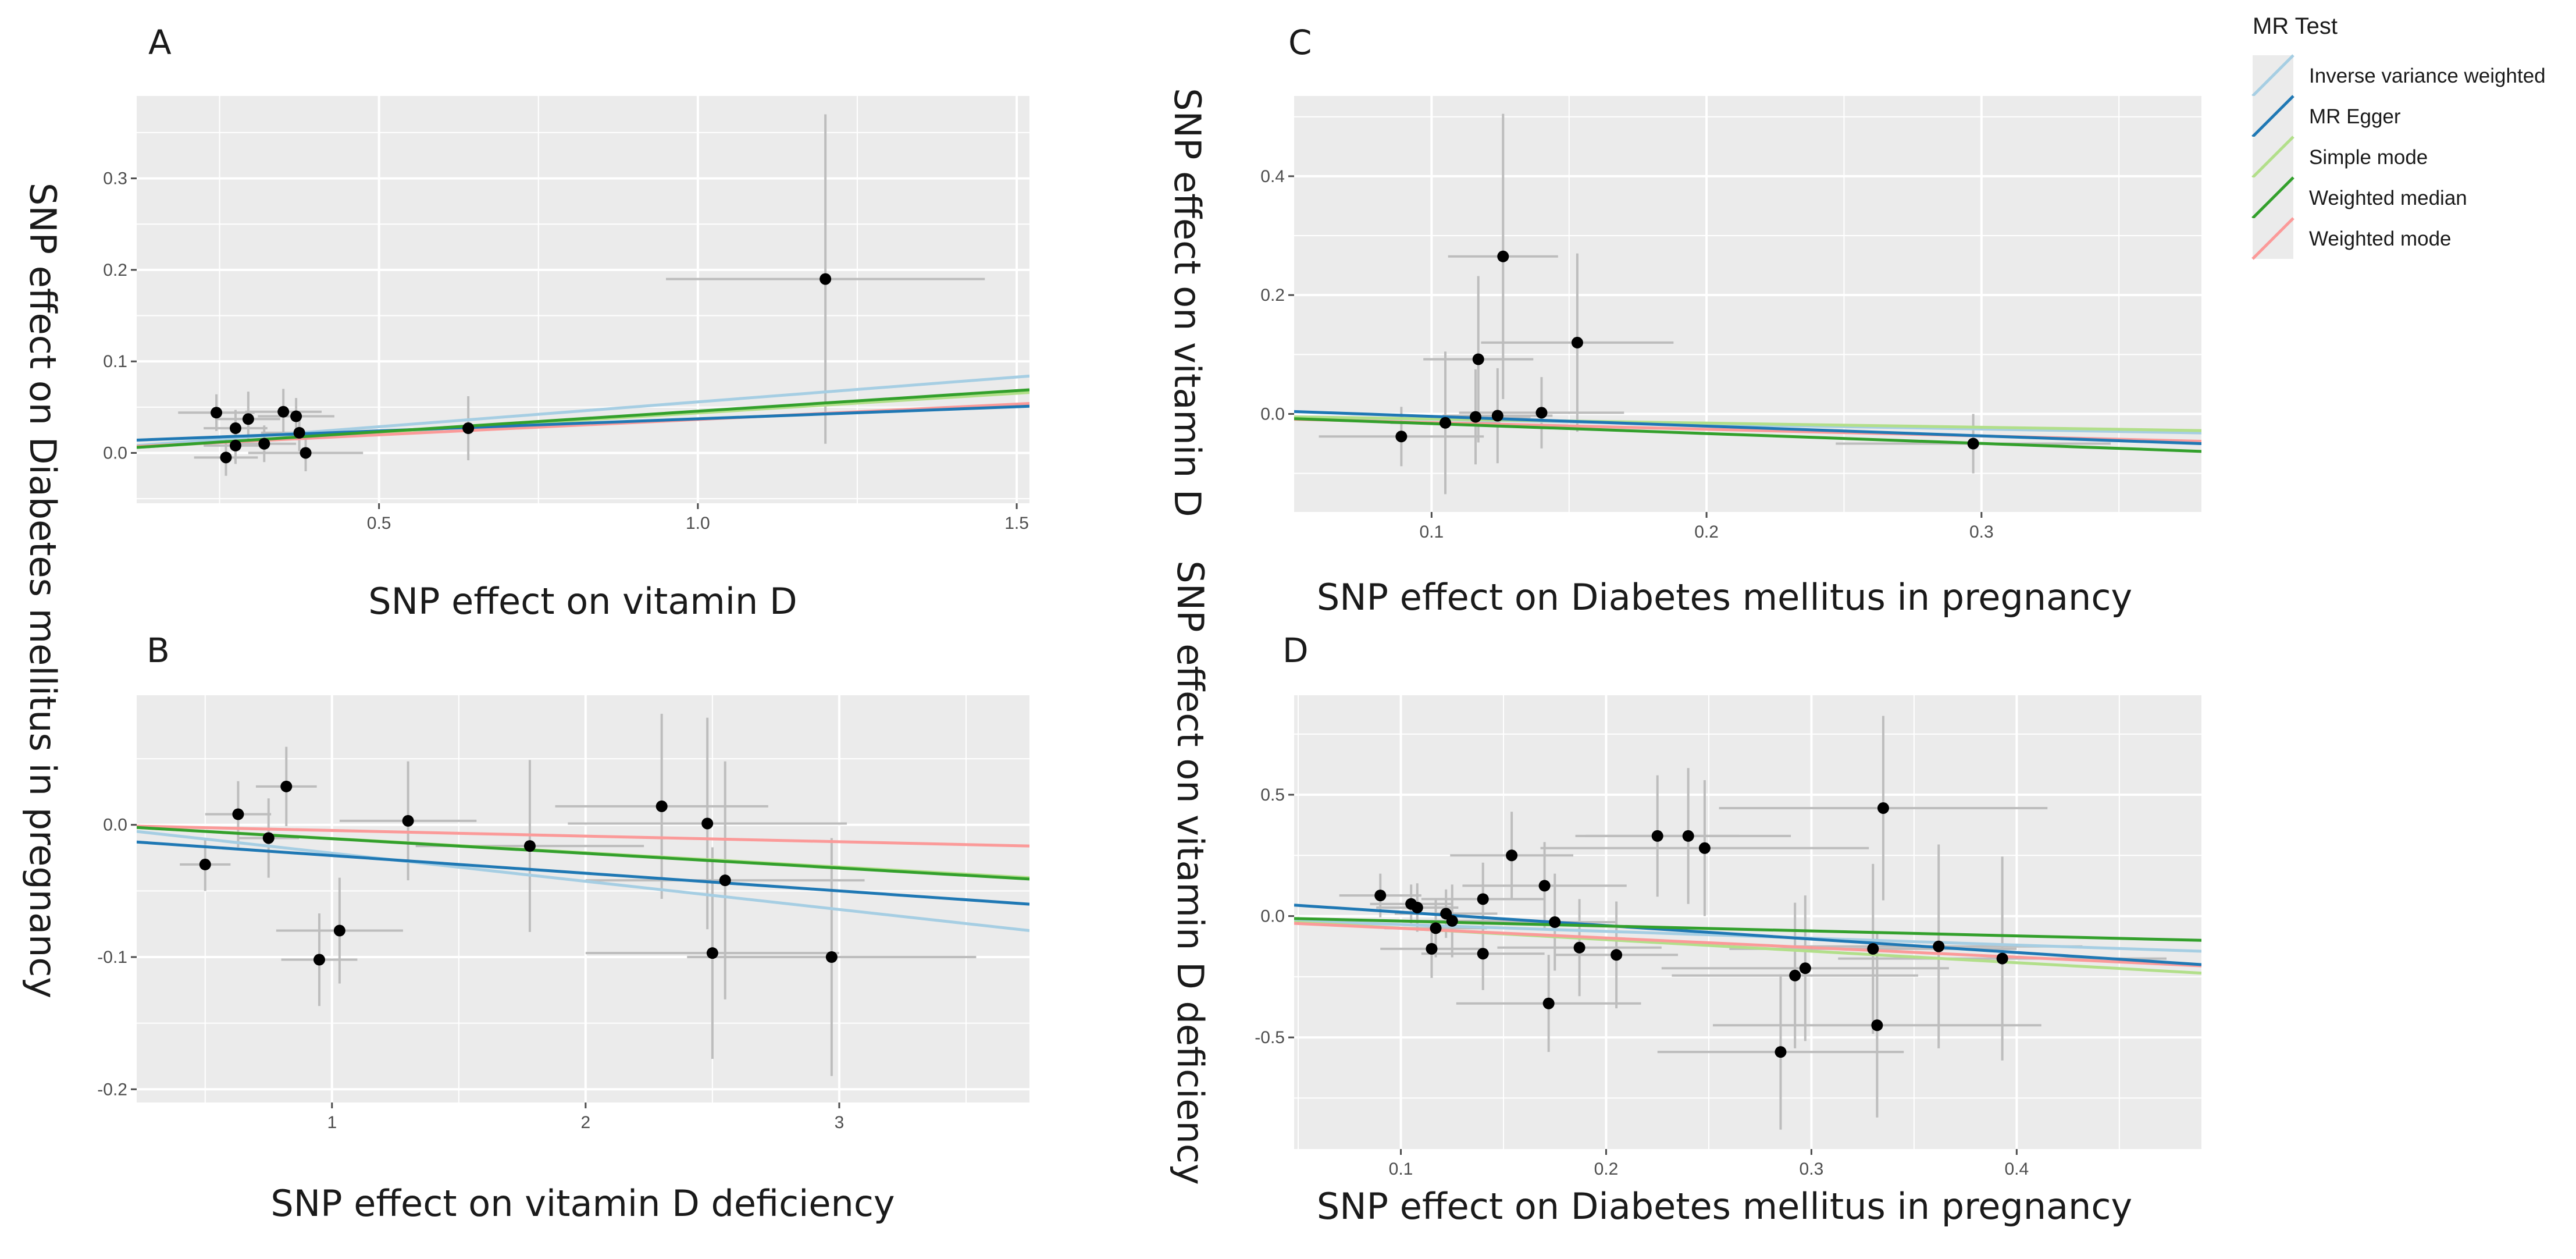  What do you see at coordinates (1016, 523) in the screenshot?
I see `panel-a-x-tick-label: 1.5` at bounding box center [1016, 523].